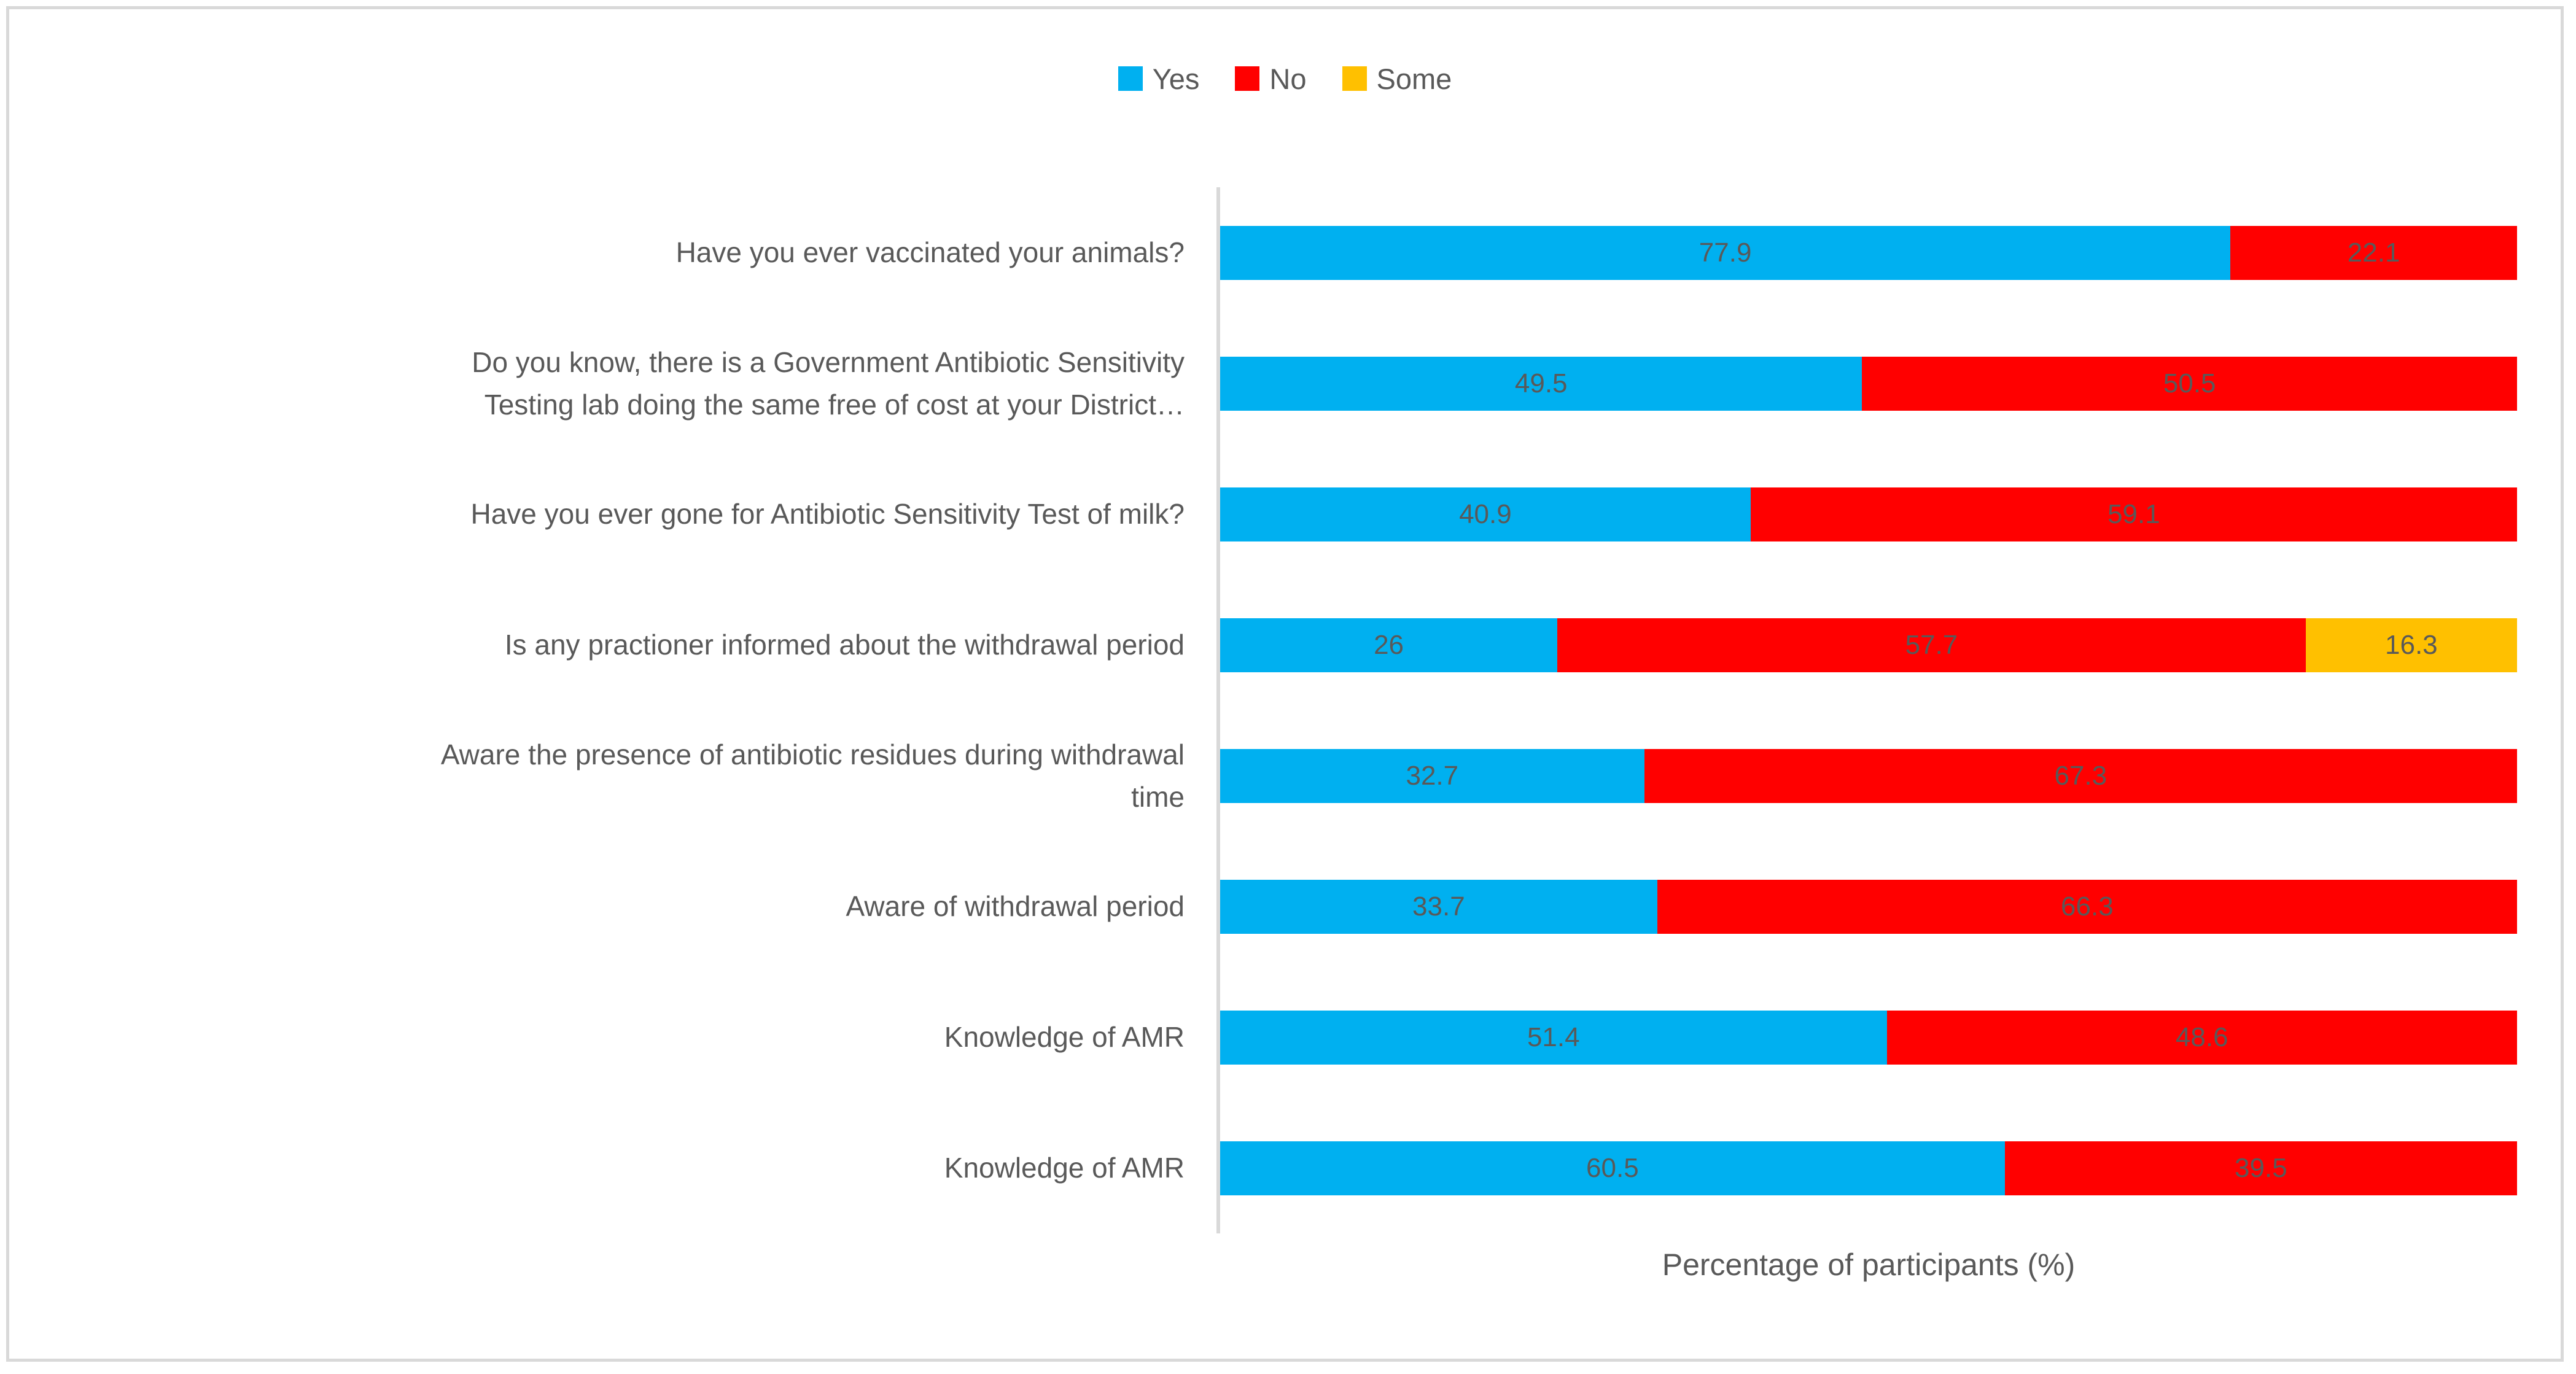 The width and height of the screenshot is (2576, 1374). I want to click on bar-value-label: 50.5, so click(2189, 383).